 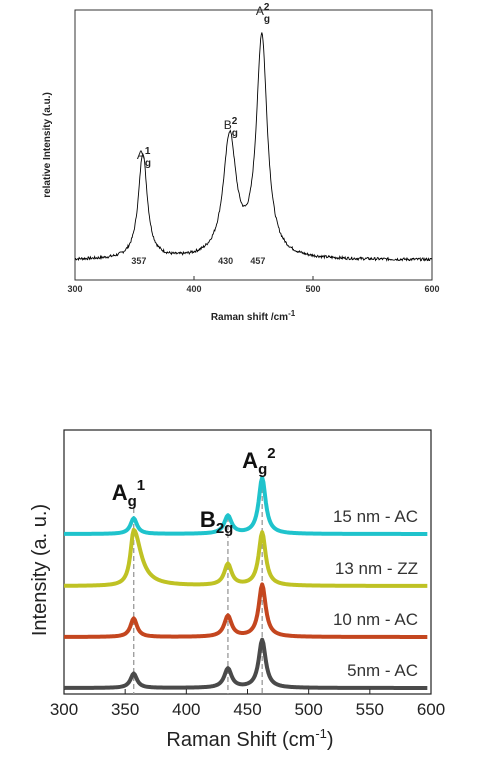 I want to click on top-value-labels: 357 430 457, so click(x=198, y=261).